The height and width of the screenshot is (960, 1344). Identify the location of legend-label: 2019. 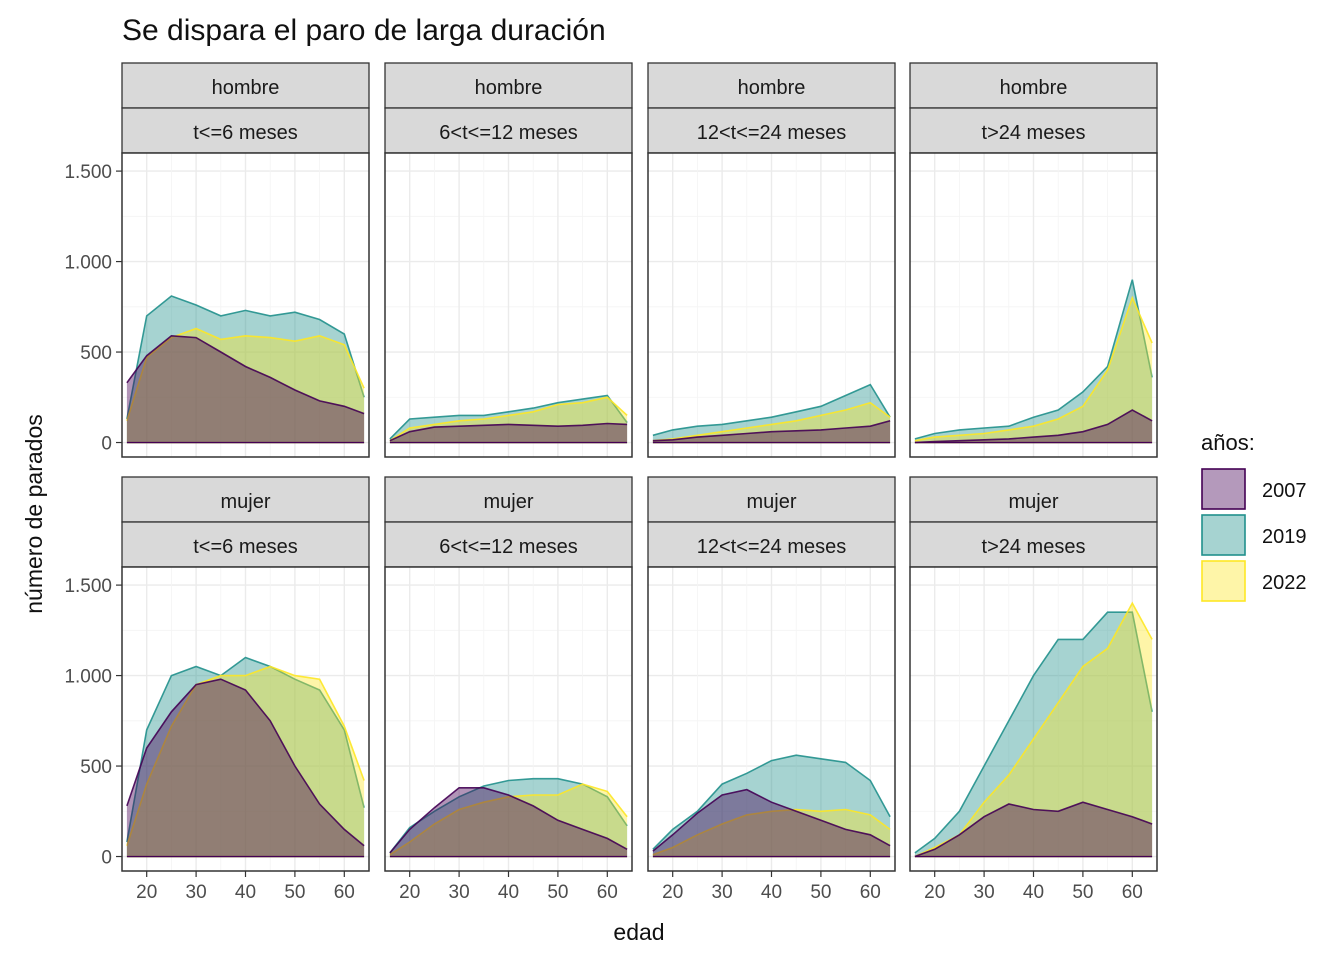
(1284, 537).